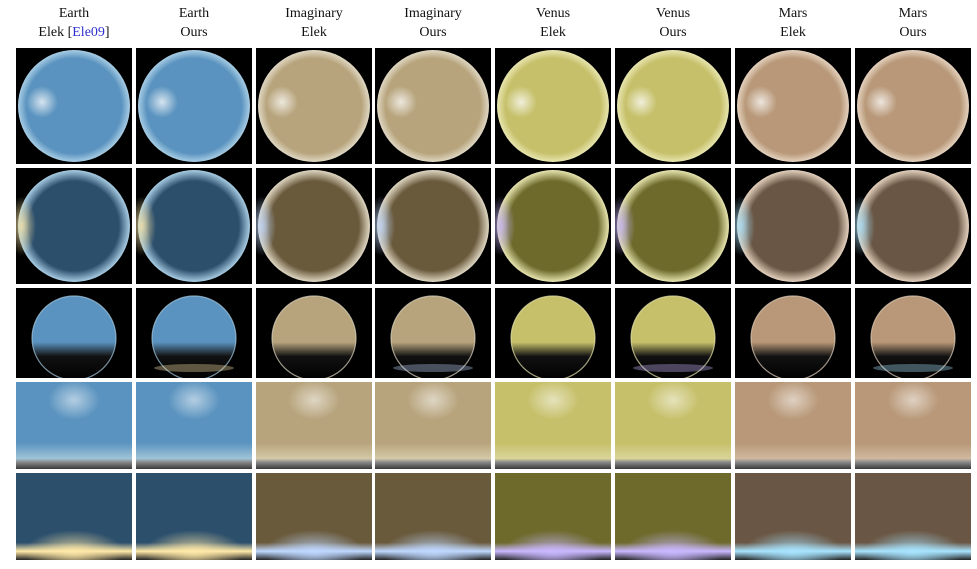  I want to click on header-col-5: Venus Elek, so click(553, 23).